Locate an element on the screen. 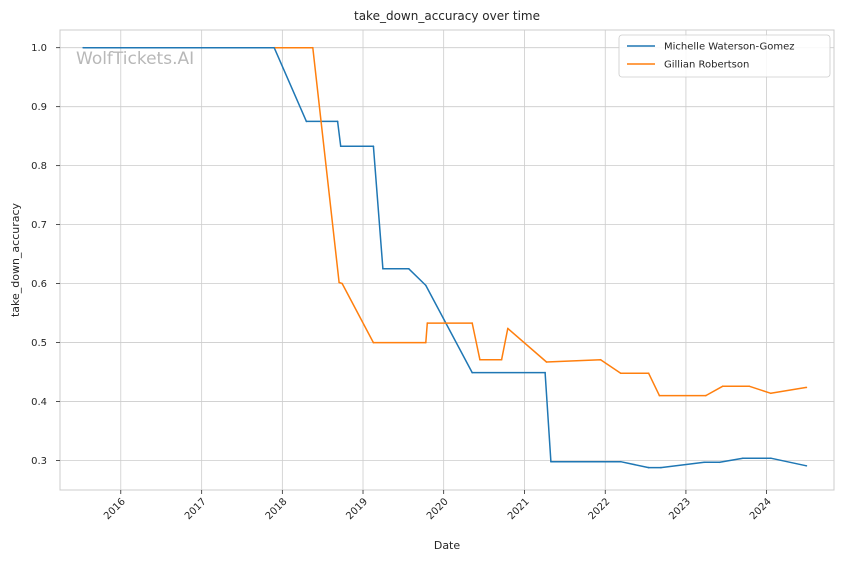 The image size is (844, 561). y-tick-label: 0.6 is located at coordinates (39, 284).